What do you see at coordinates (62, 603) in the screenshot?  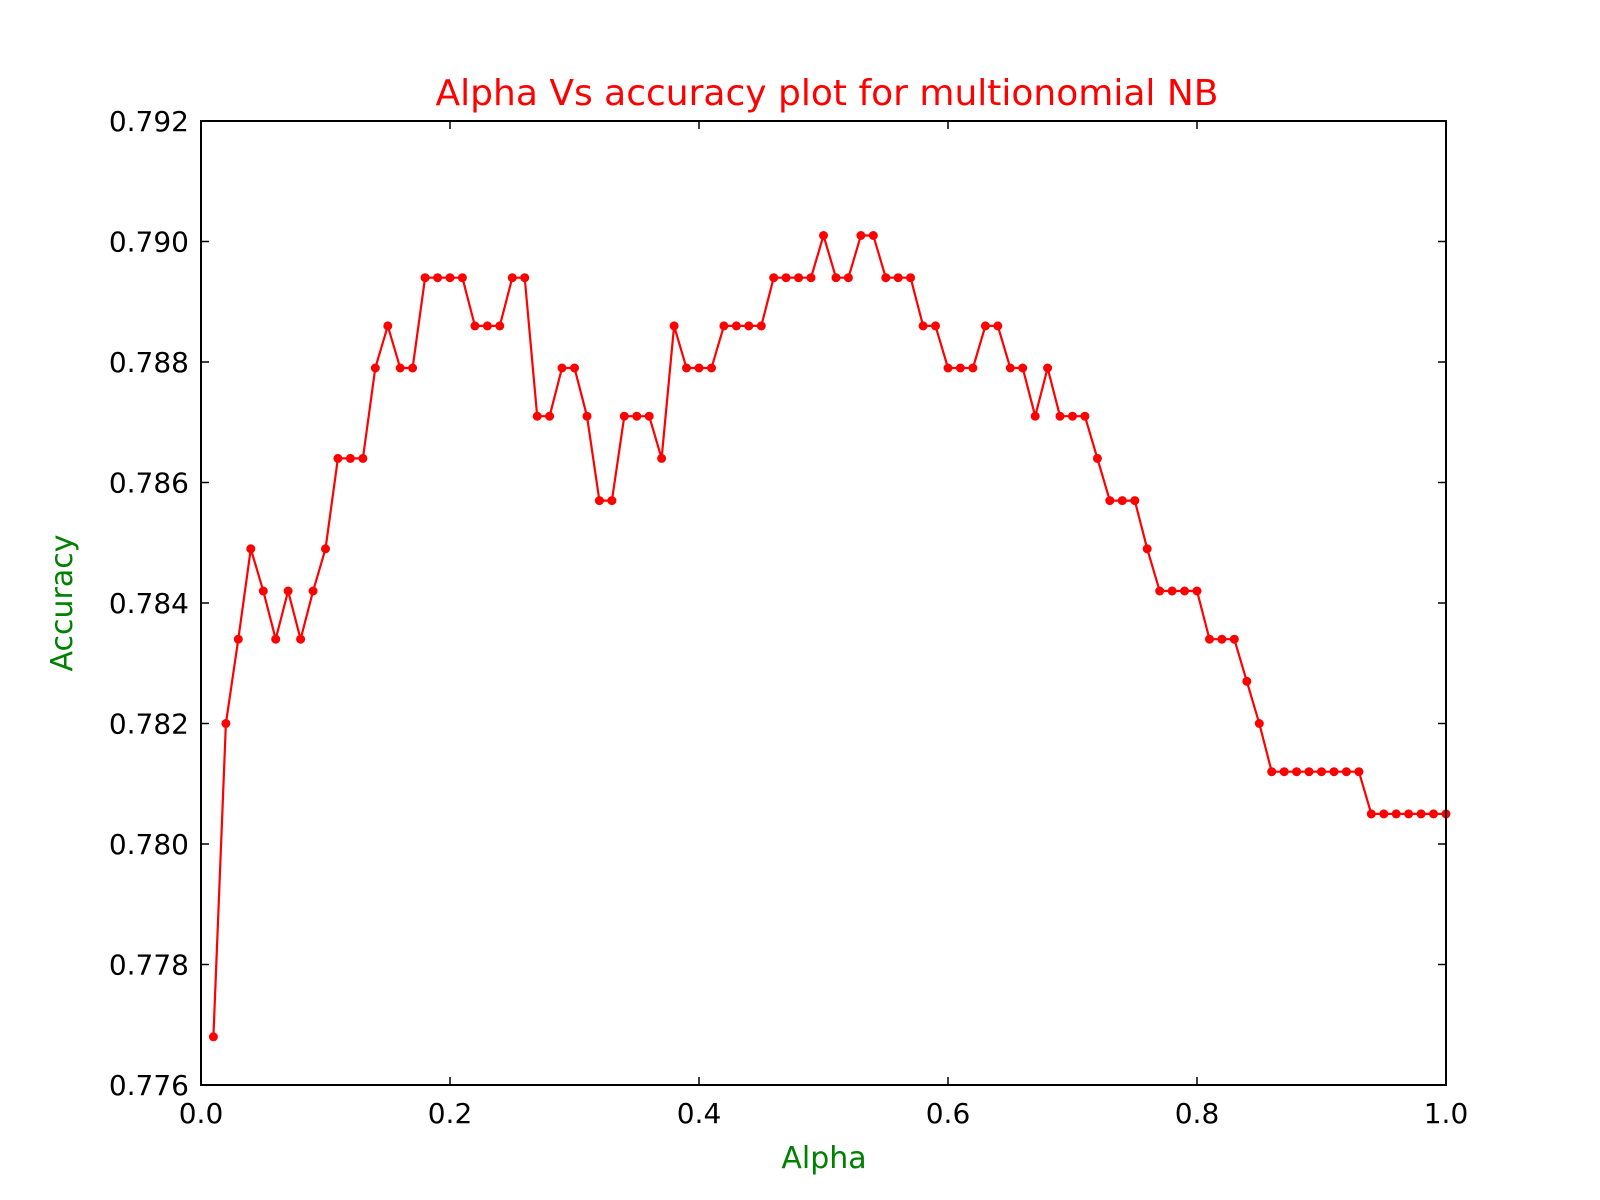 I see `y-axis-label: Accuracy` at bounding box center [62, 603].